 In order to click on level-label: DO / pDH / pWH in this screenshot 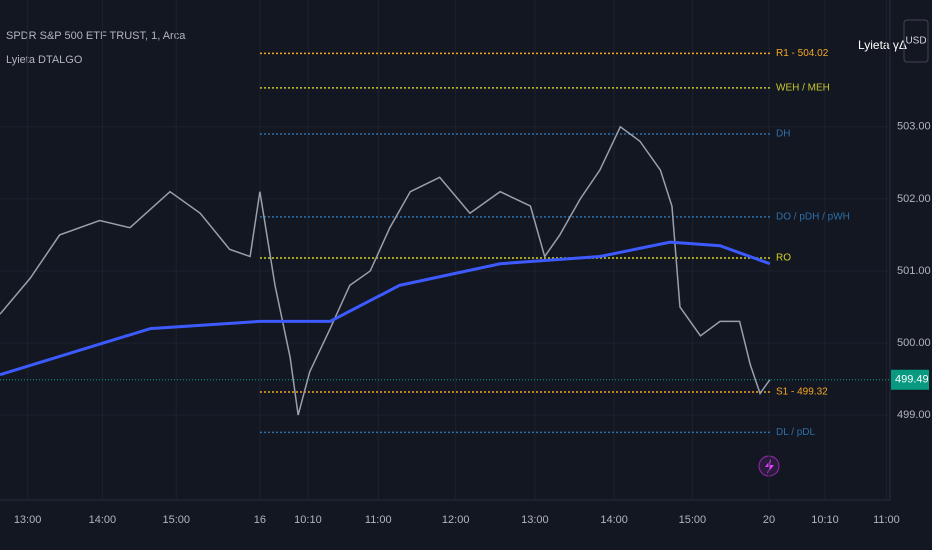, I will do `click(813, 217)`.